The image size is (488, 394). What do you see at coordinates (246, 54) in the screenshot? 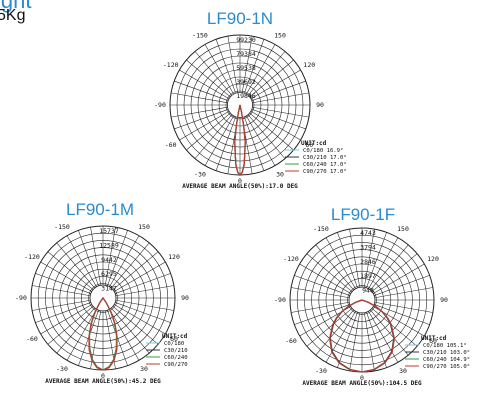
I see `radial-tick-label: 79384` at bounding box center [246, 54].